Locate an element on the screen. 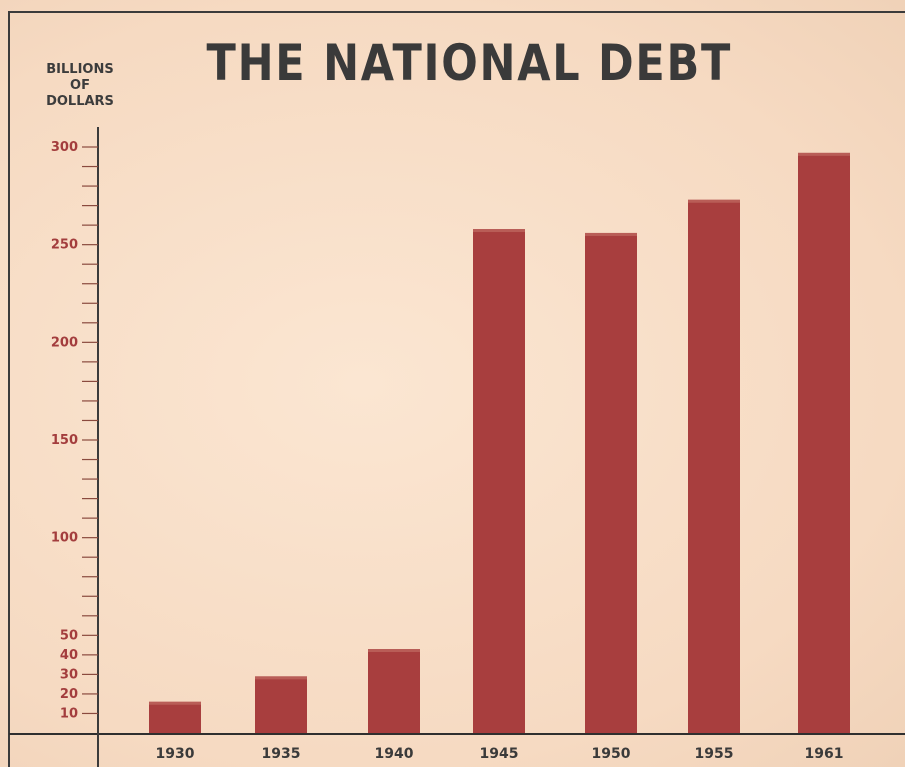 The image size is (905, 767). bar-1950 is located at coordinates (611, 483).